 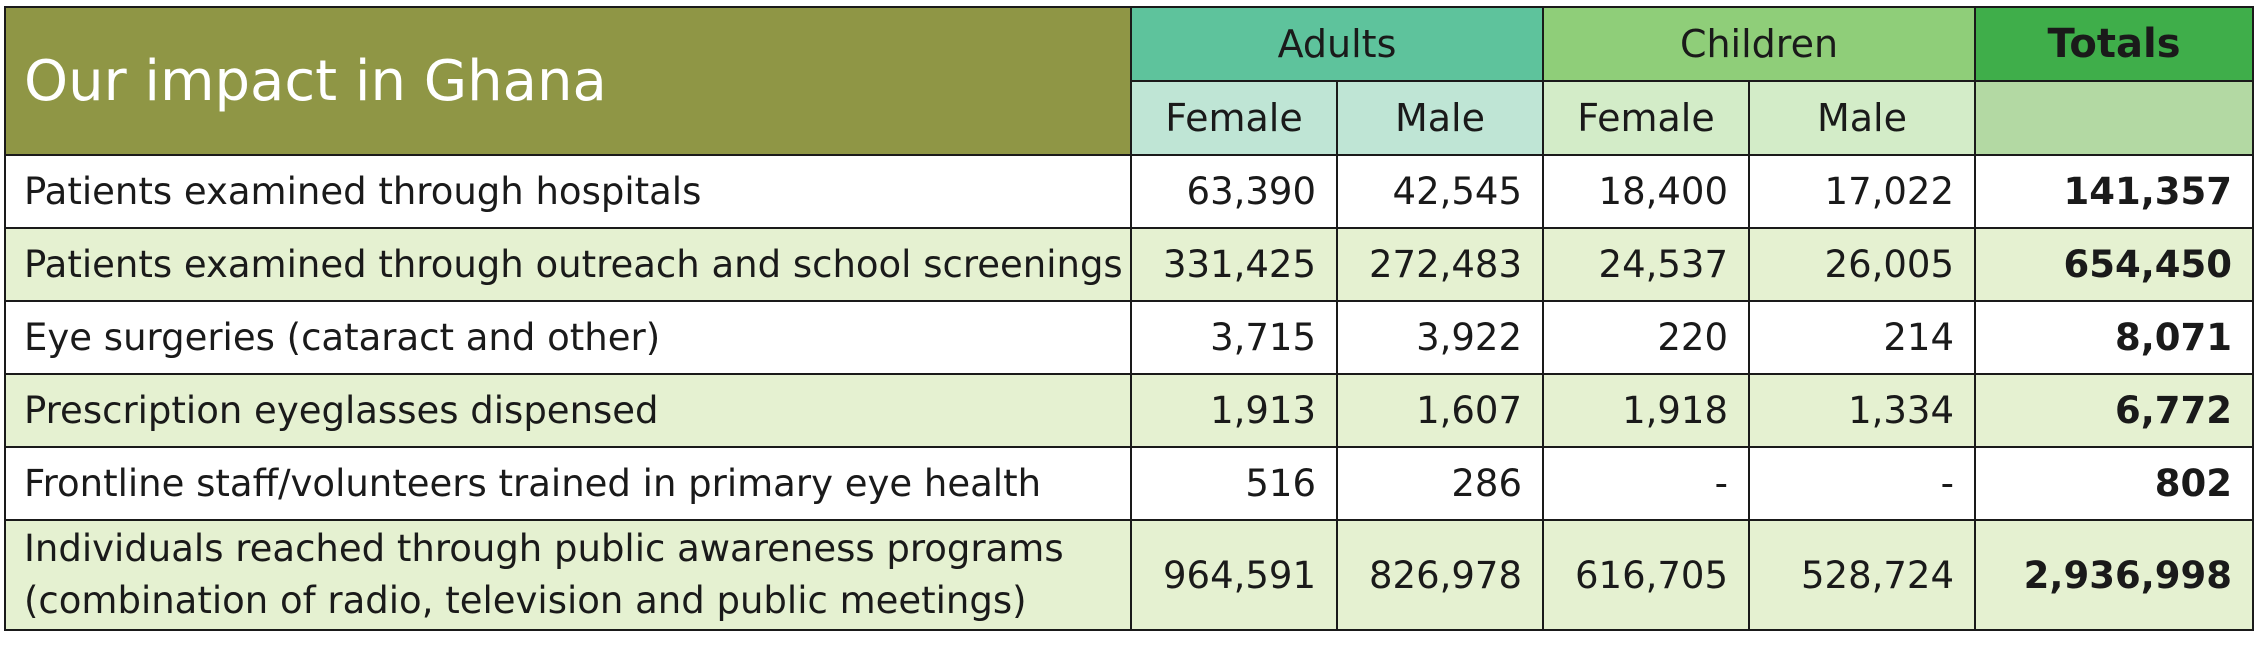 What do you see at coordinates (1440, 410) in the screenshot?
I see `cell-adults-male: 1,607` at bounding box center [1440, 410].